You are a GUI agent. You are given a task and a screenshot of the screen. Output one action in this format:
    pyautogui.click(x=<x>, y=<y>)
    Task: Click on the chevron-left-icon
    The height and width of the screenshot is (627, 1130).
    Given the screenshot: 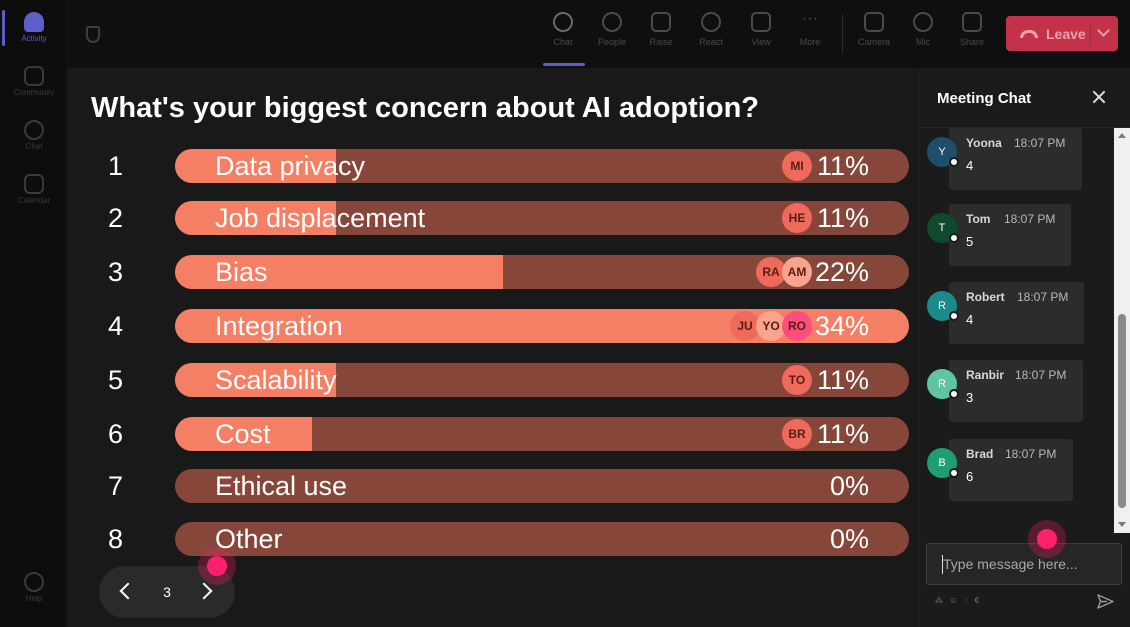 What is the action you would take?
    pyautogui.click(x=128, y=591)
    